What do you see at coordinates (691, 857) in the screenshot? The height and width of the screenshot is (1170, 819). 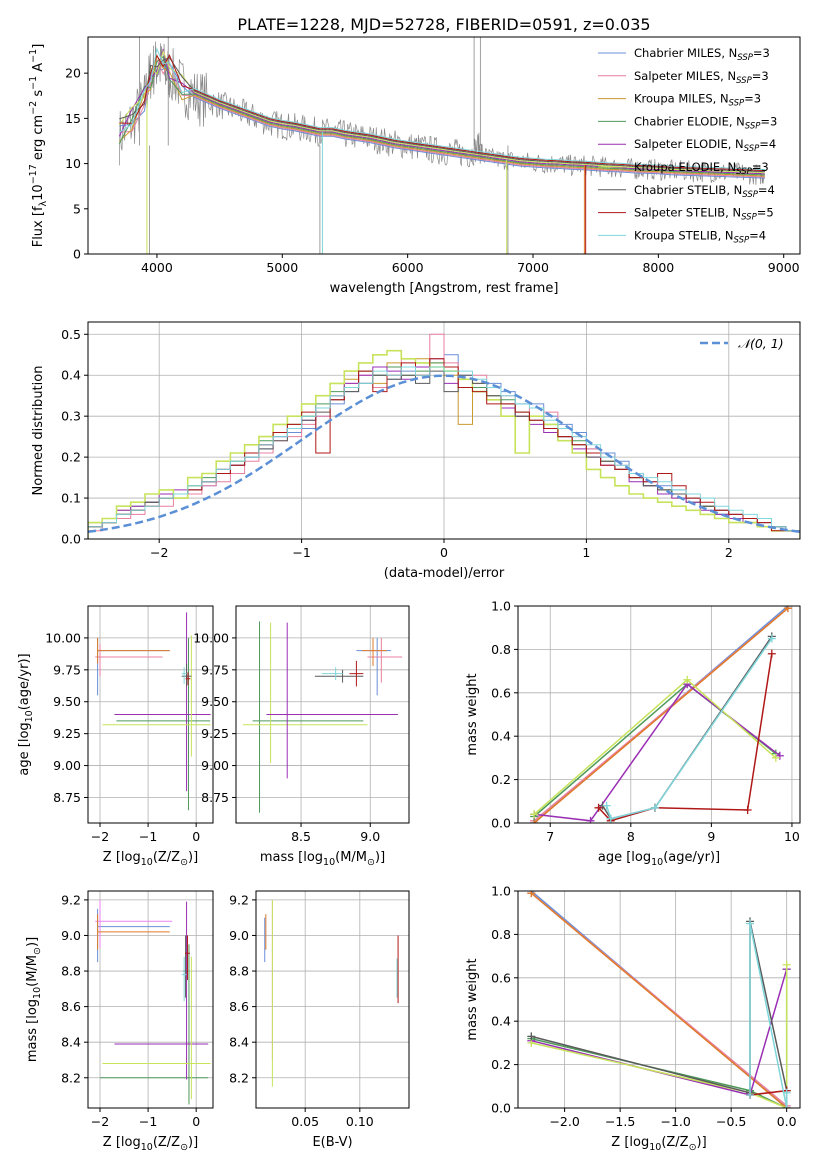 I see `label-text: (age/yr)]` at bounding box center [691, 857].